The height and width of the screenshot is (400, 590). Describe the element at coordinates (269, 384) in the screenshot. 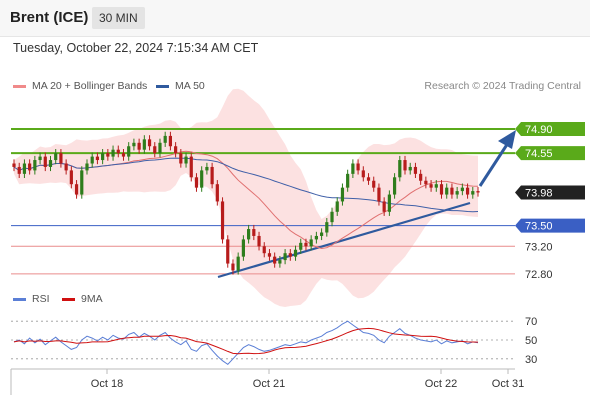

I see `x-label-oct-21: Oct 21` at that location.